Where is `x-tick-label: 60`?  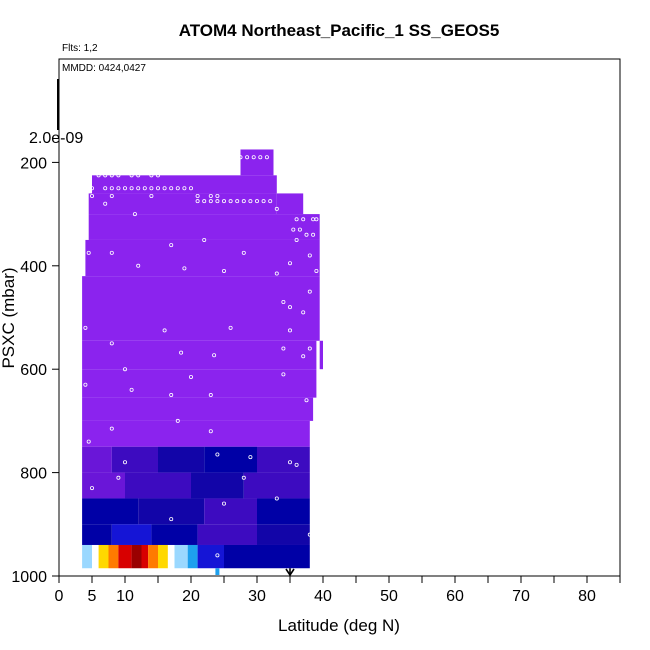
x-tick-label: 60 is located at coordinates (455, 596).